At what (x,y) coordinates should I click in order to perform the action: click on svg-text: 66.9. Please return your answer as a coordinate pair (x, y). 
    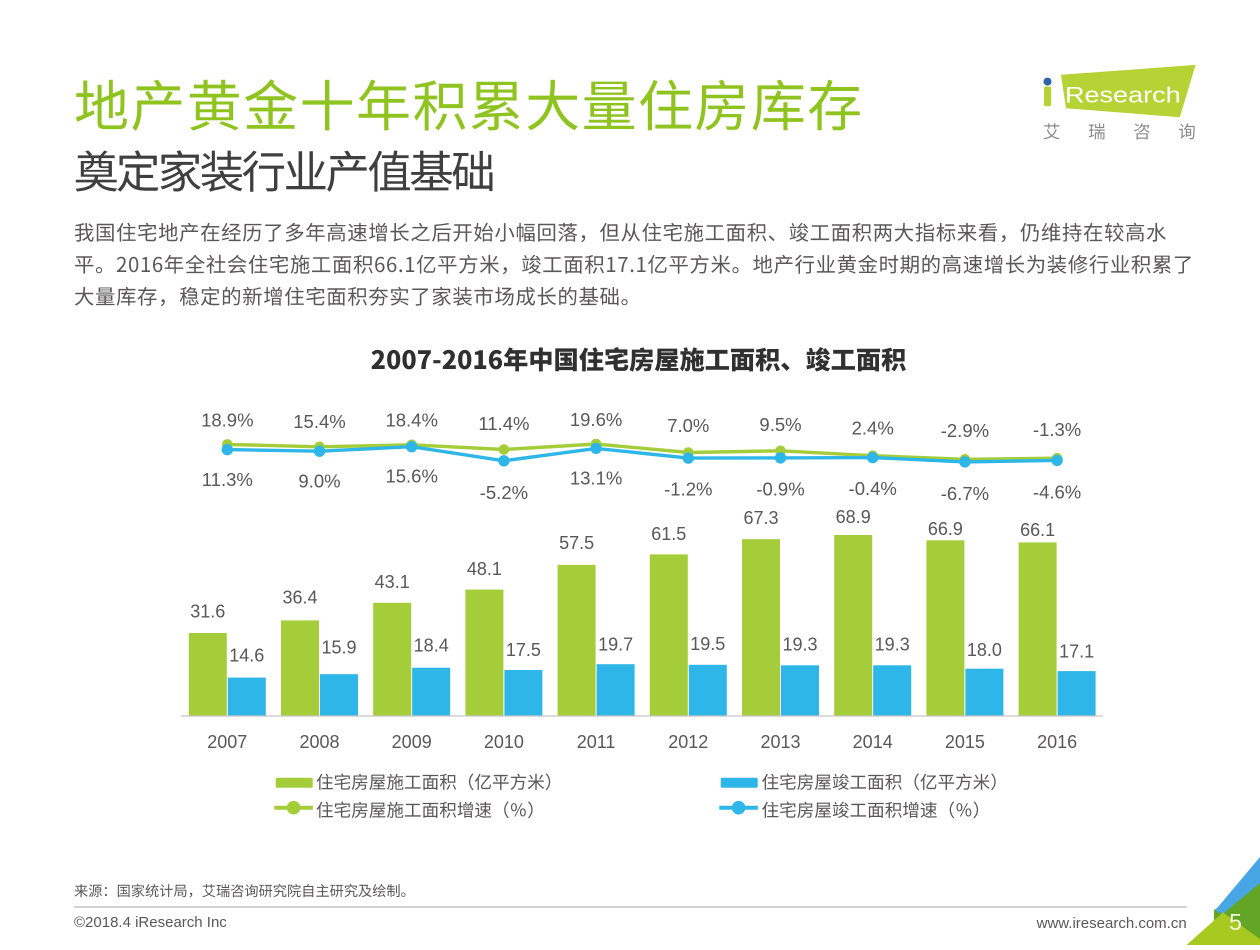
    Looking at the image, I should click on (945, 529).